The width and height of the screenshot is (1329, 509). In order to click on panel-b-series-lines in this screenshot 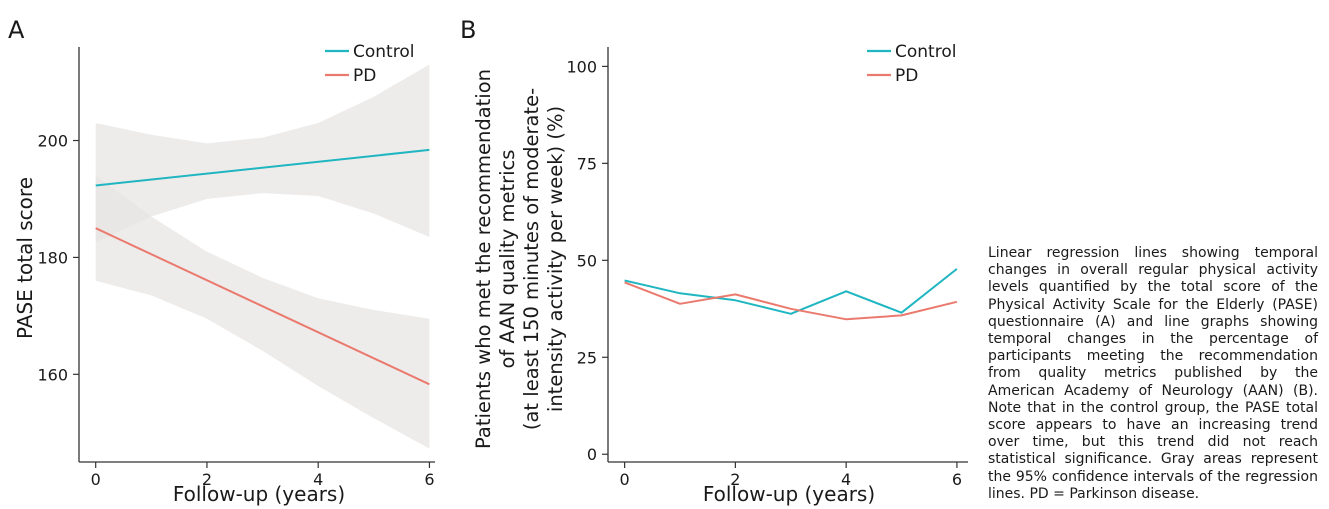, I will do `click(791, 294)`.